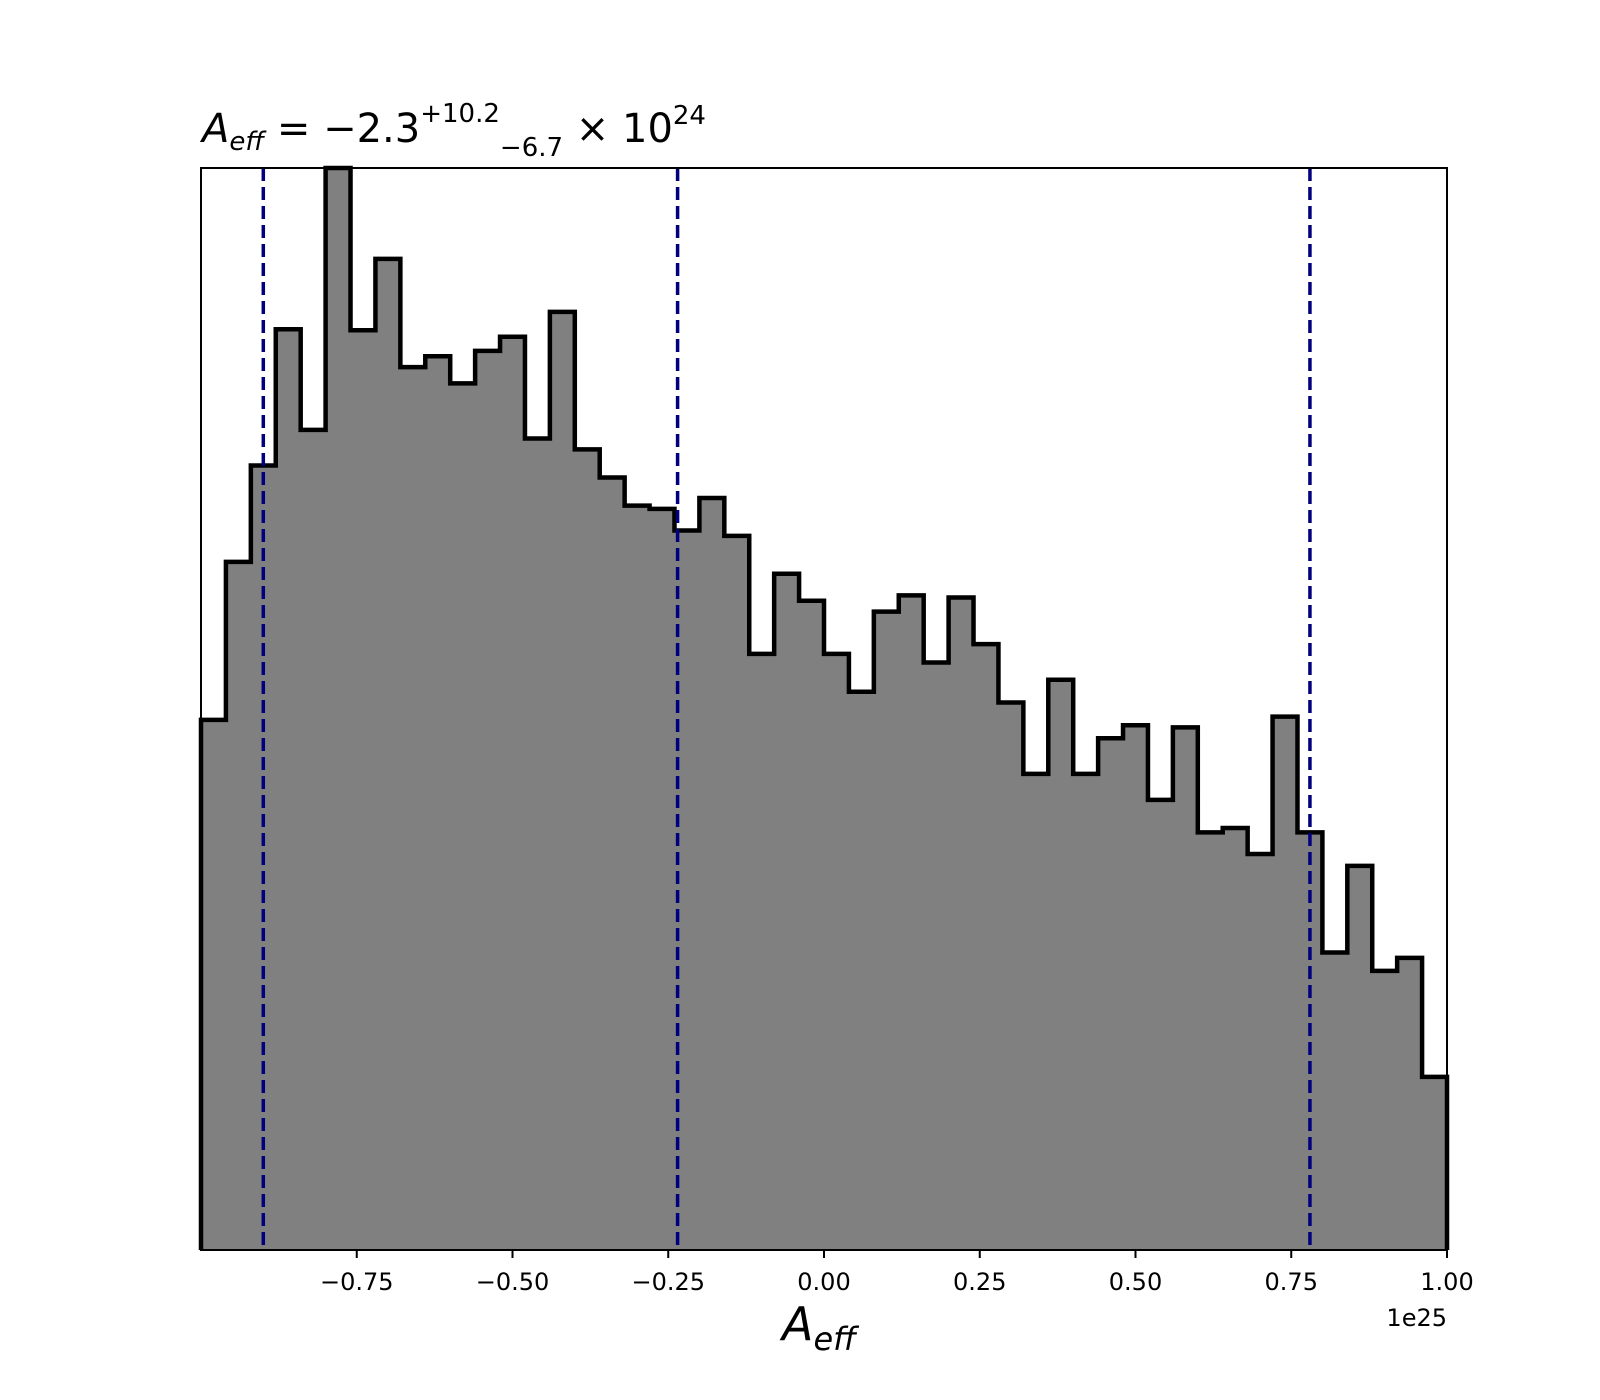  Describe the element at coordinates (248, 142) in the screenshot. I see `title-symbol-sub: eff` at that location.